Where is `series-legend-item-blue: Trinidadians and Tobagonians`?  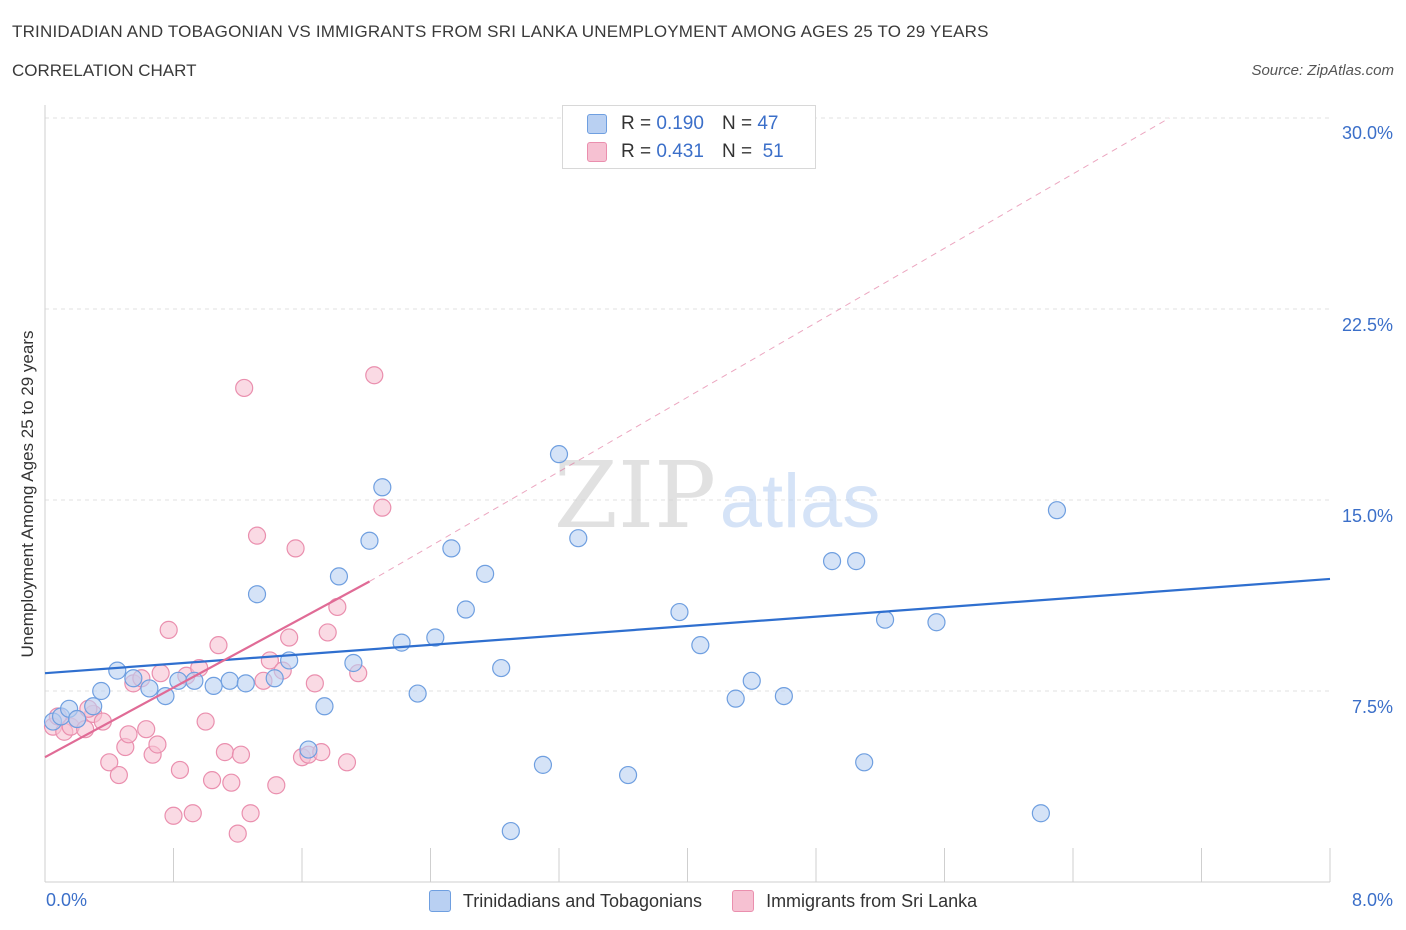
series-legend-item-blue: Trinidadians and Tobagonians is located at coordinates (565, 901).